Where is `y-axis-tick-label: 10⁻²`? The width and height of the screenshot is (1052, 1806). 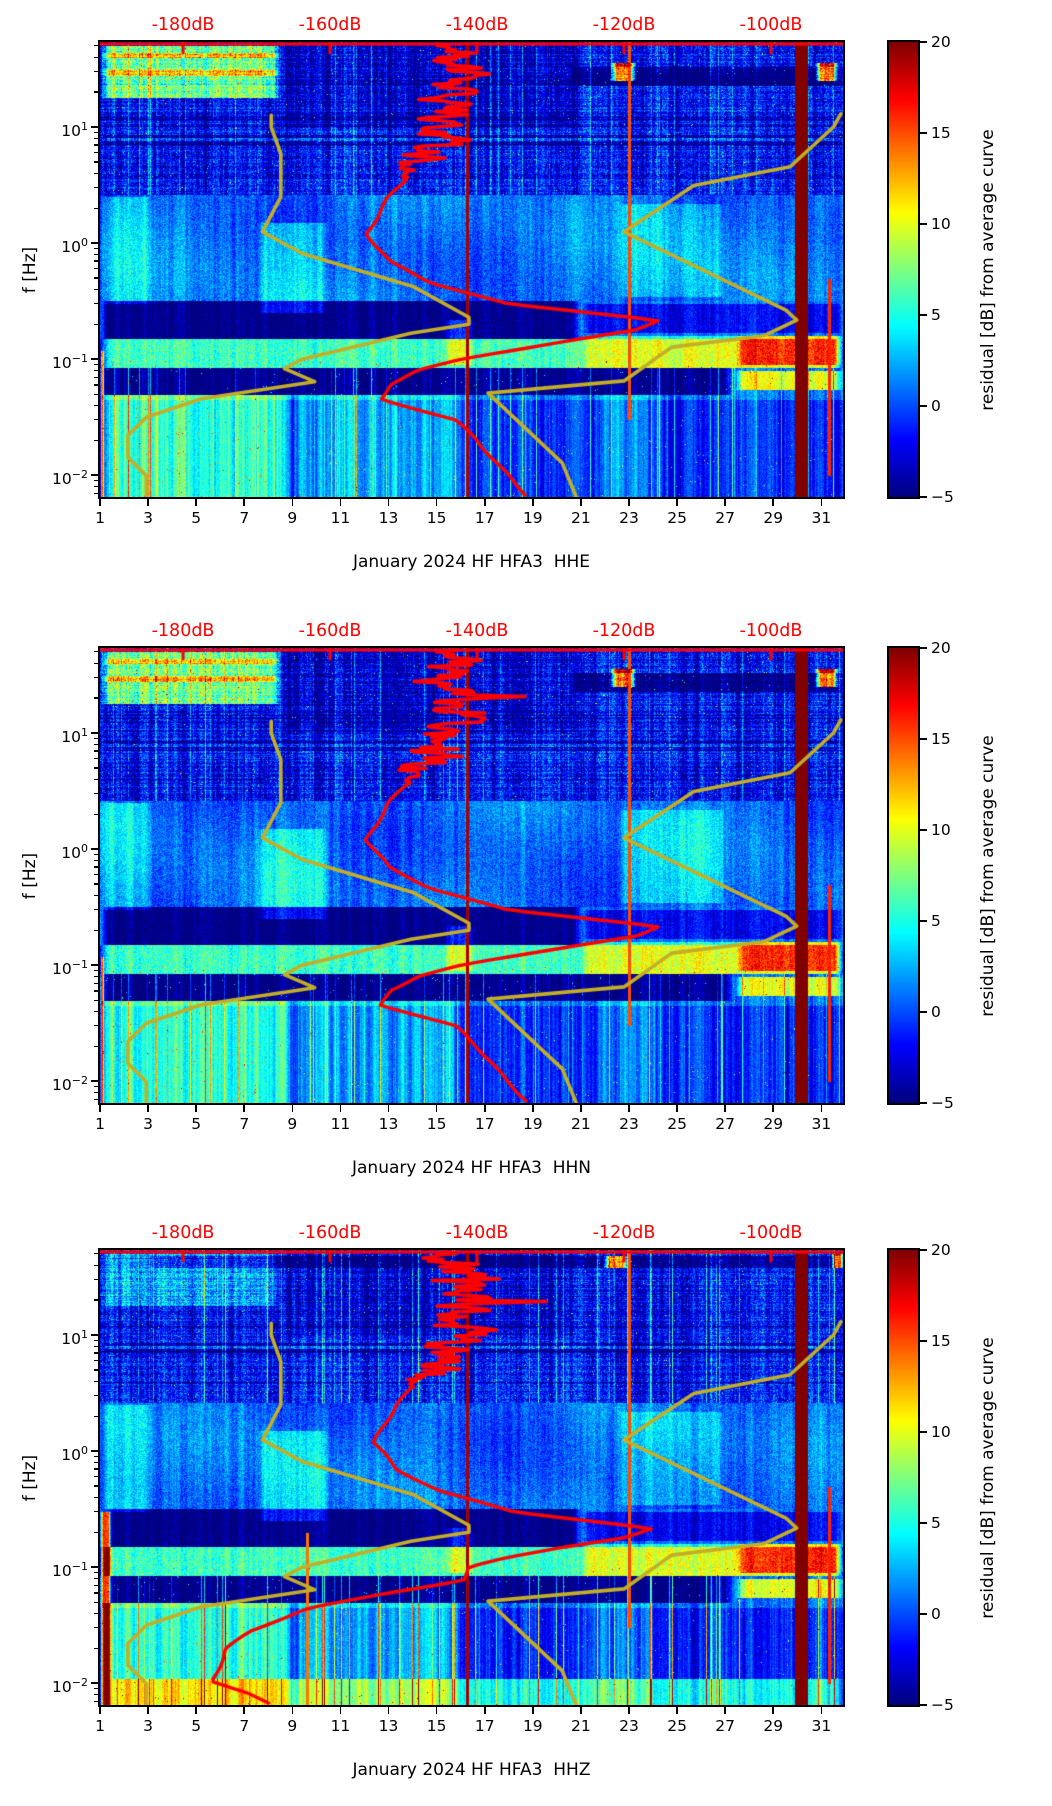 y-axis-tick-label: 10⁻² is located at coordinates (70, 478).